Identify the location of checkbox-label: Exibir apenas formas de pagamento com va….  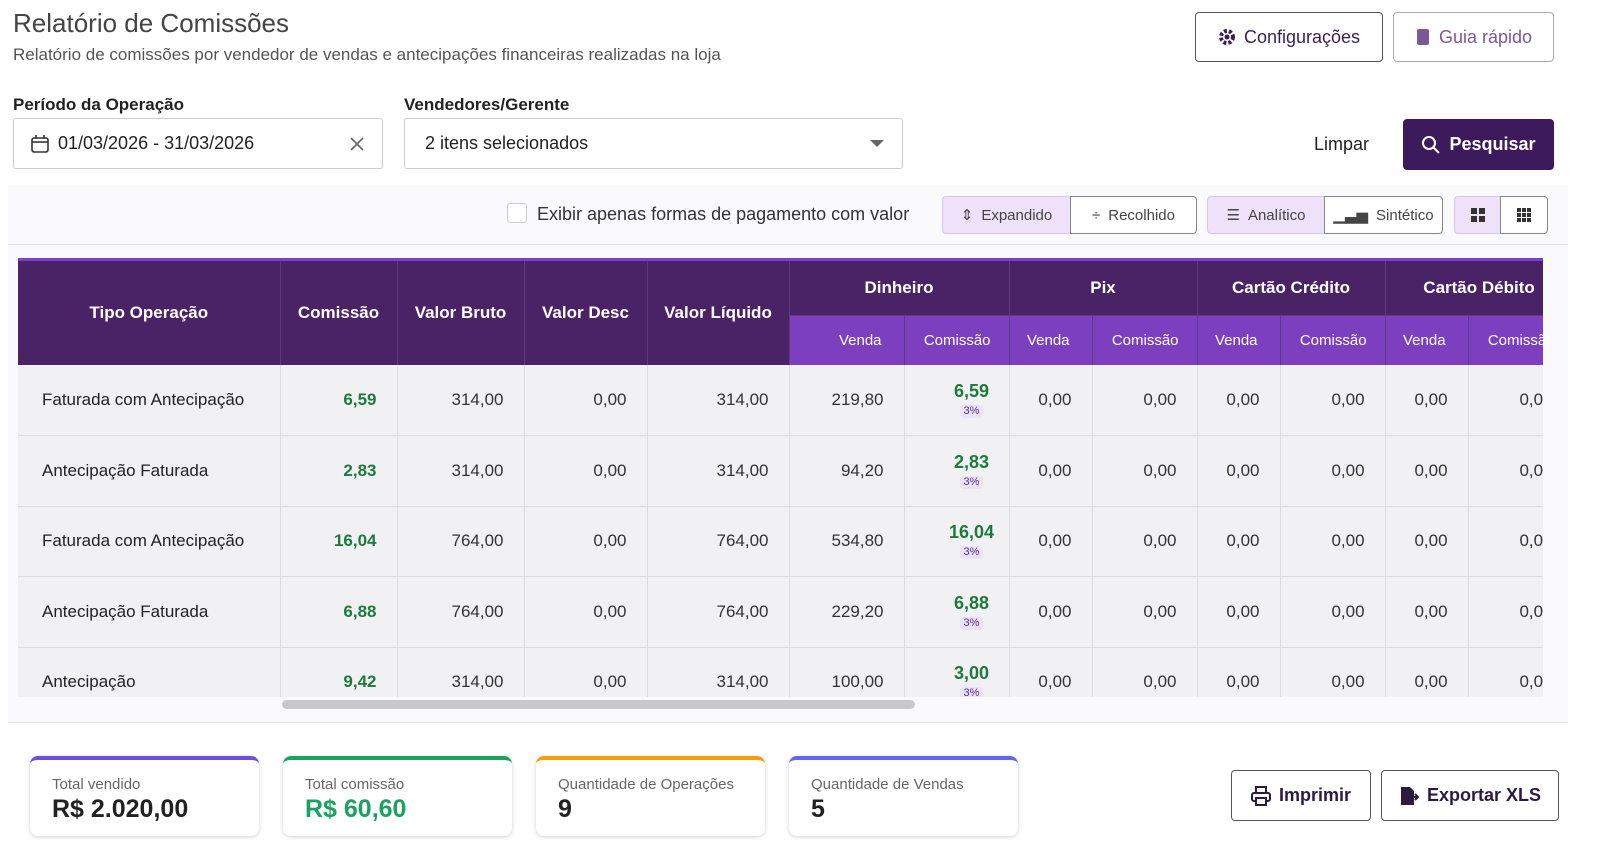
(723, 214).